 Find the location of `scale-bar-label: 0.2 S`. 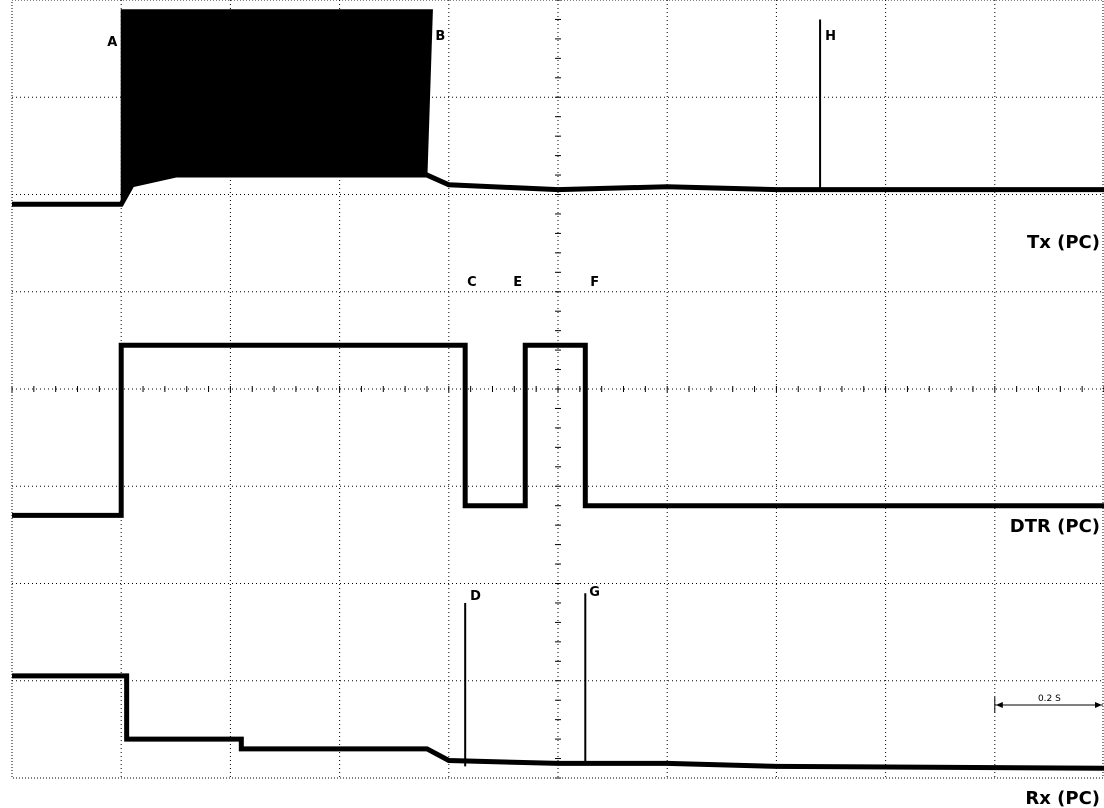

scale-bar-label: 0.2 S is located at coordinates (1049, 699).